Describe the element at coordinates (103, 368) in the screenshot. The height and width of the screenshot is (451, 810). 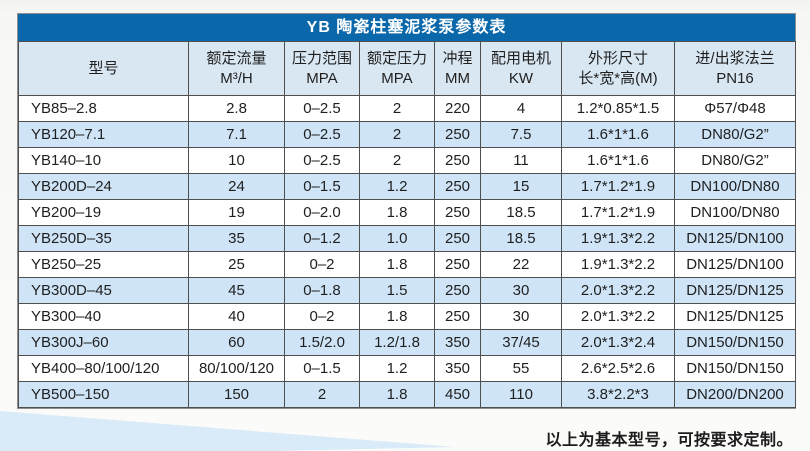
I see `model-cell: YB400–80/100/120` at that location.